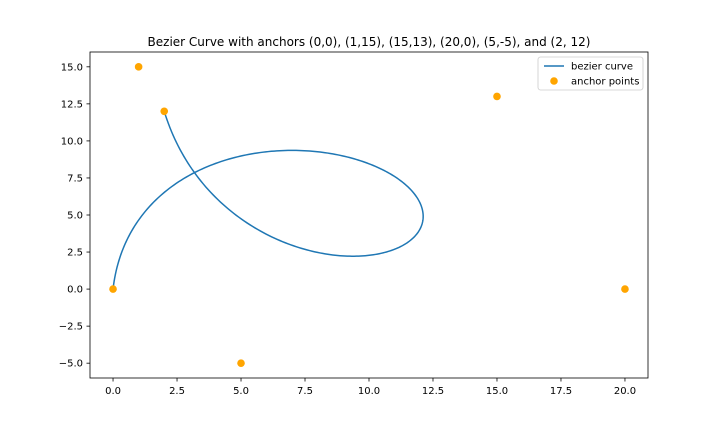  Describe the element at coordinates (369, 391) in the screenshot. I see `x-tick-label-4: 10.0` at that location.